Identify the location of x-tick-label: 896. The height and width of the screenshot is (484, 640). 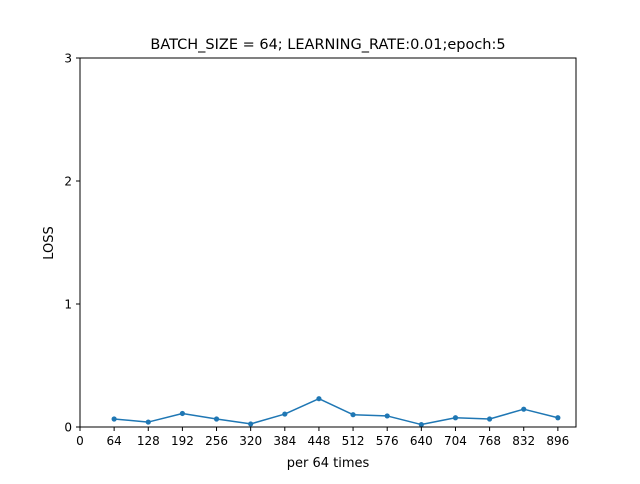
(557, 441).